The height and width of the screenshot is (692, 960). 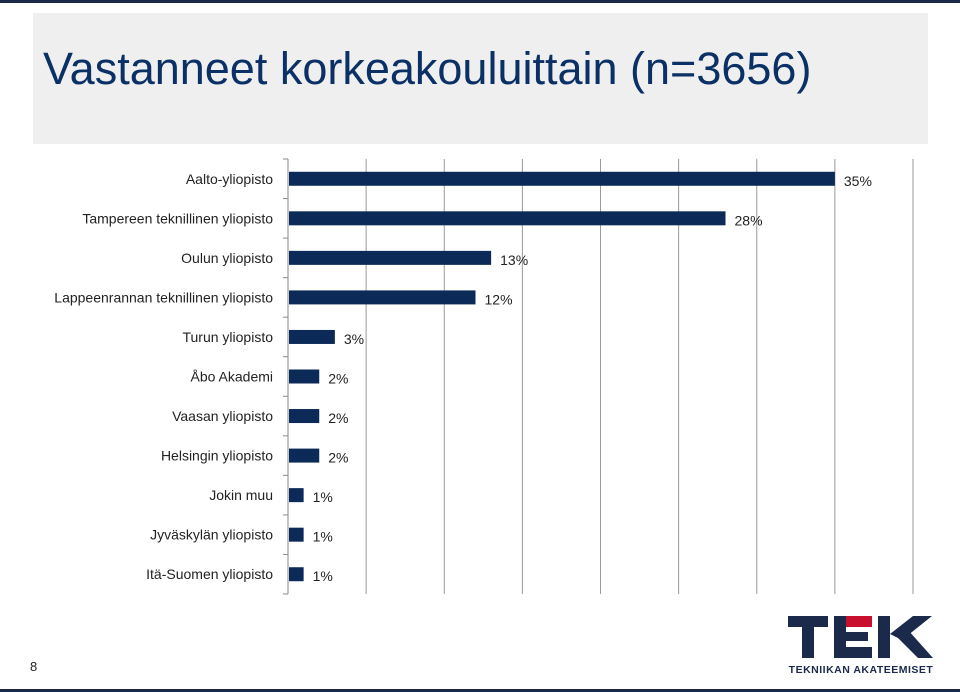 What do you see at coordinates (217, 456) in the screenshot?
I see `category-label: Helsingin yliopisto` at bounding box center [217, 456].